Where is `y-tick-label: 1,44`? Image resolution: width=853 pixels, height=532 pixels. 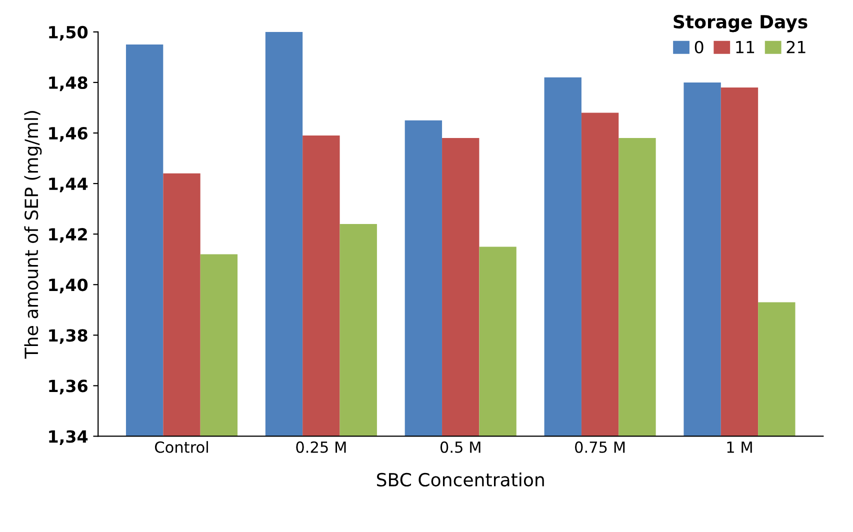 y-tick-label: 1,44 is located at coordinates (68, 185).